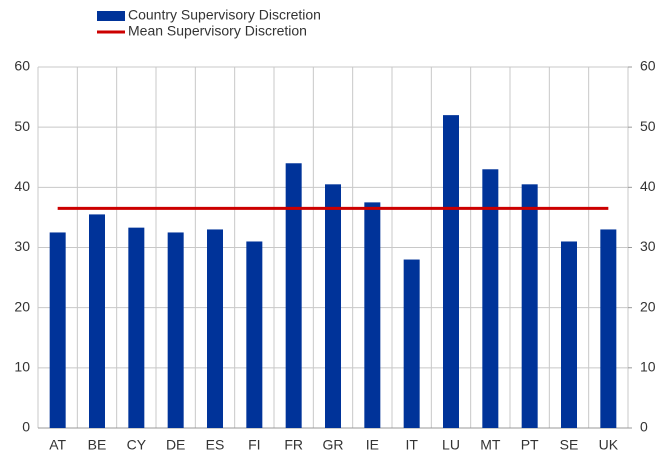 Image resolution: width=655 pixels, height=451 pixels. Describe the element at coordinates (26, 427) in the screenshot. I see `y-tick-label: 0` at that location.